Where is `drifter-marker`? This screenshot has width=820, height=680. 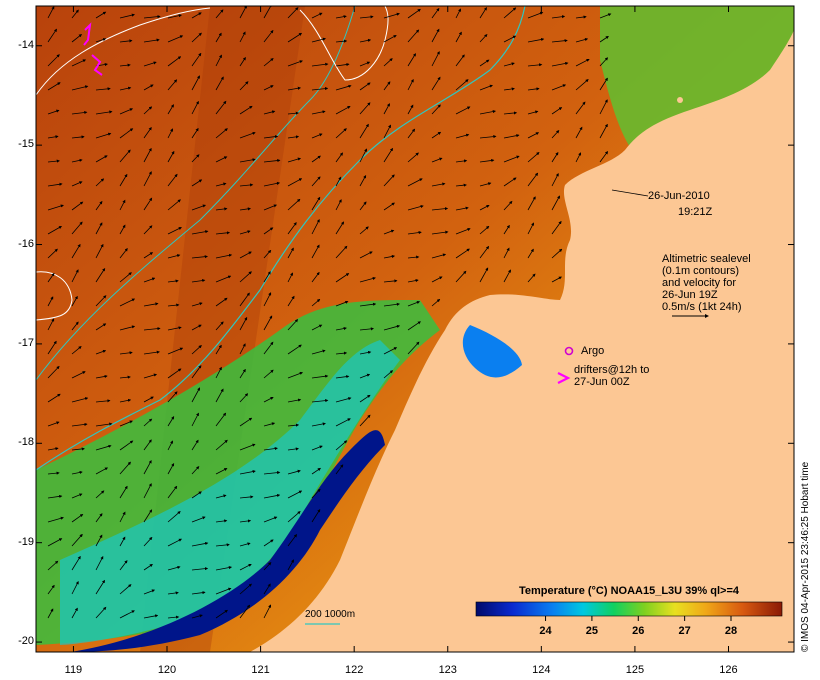 drifter-marker is located at coordinates (564, 378).